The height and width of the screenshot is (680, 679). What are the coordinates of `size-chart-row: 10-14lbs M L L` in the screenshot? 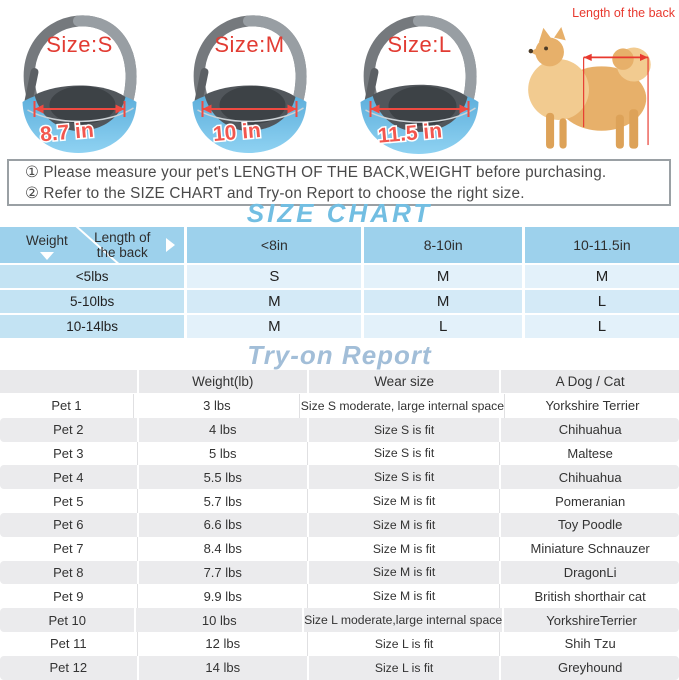 It's located at (339, 326).